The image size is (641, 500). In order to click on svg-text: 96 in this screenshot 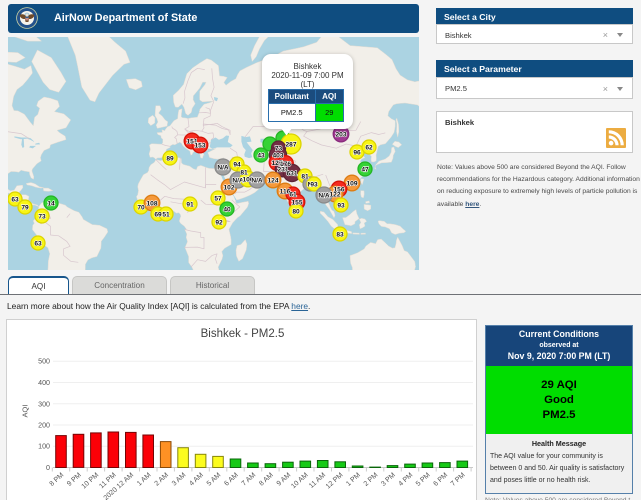, I will do `click(357, 152)`.